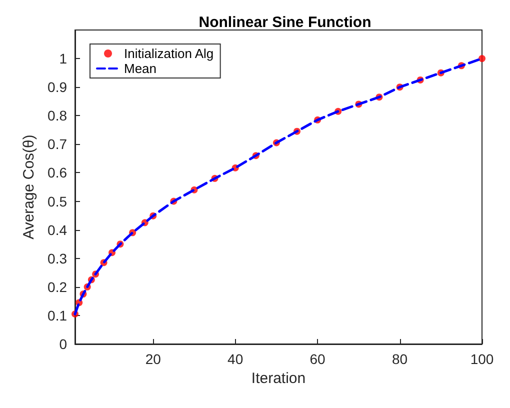 This screenshot has height=408, width=510. What do you see at coordinates (400, 359) in the screenshot?
I see `x-tick-label: 80` at bounding box center [400, 359].